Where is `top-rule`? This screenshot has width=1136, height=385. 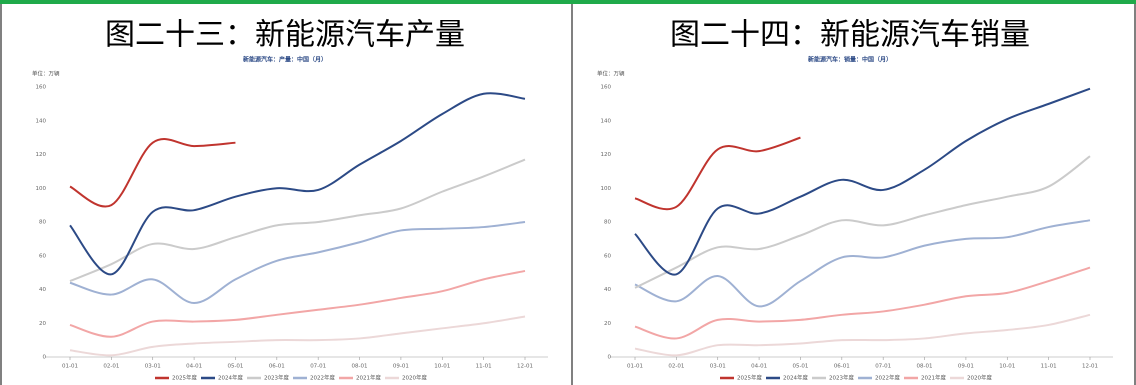 top-rule is located at coordinates (568, 2).